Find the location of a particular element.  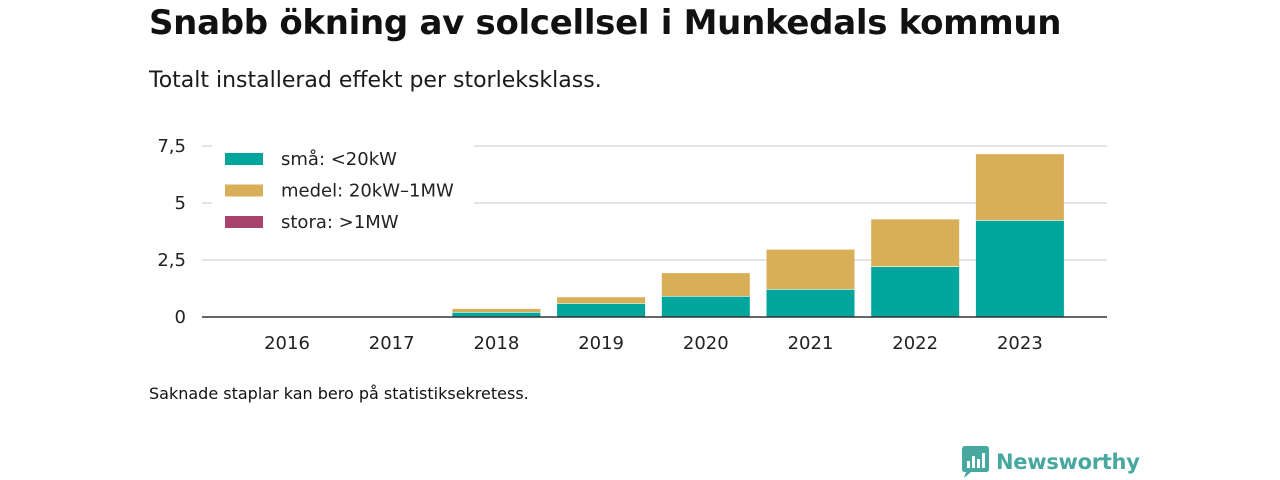

newsworthy-logo-icon is located at coordinates (975, 462).